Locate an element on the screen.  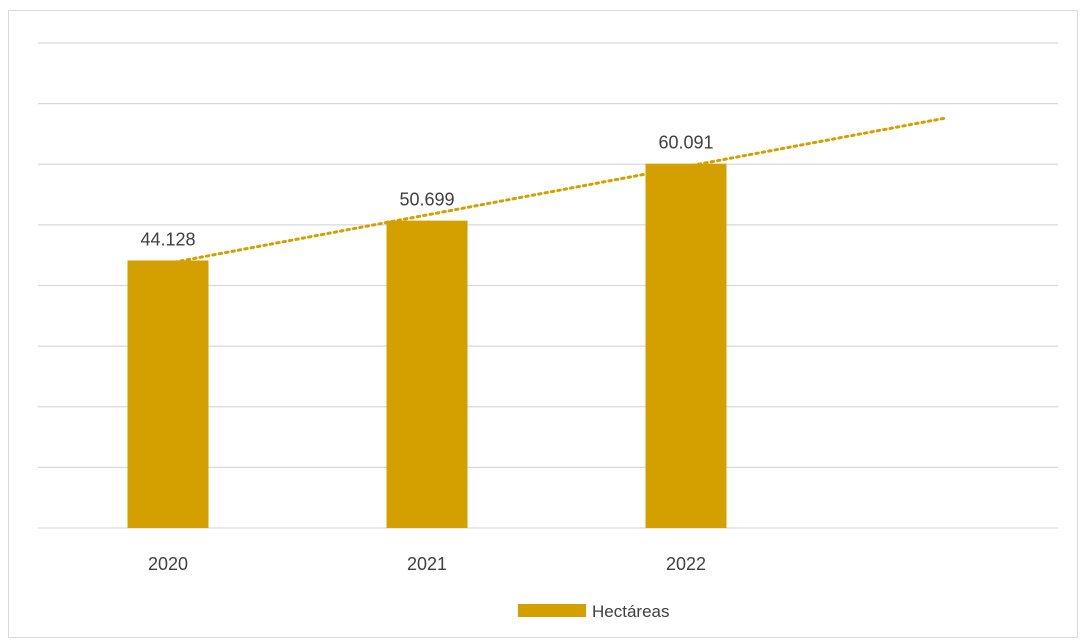
x-tick-2022: 2022 is located at coordinates (686, 564).